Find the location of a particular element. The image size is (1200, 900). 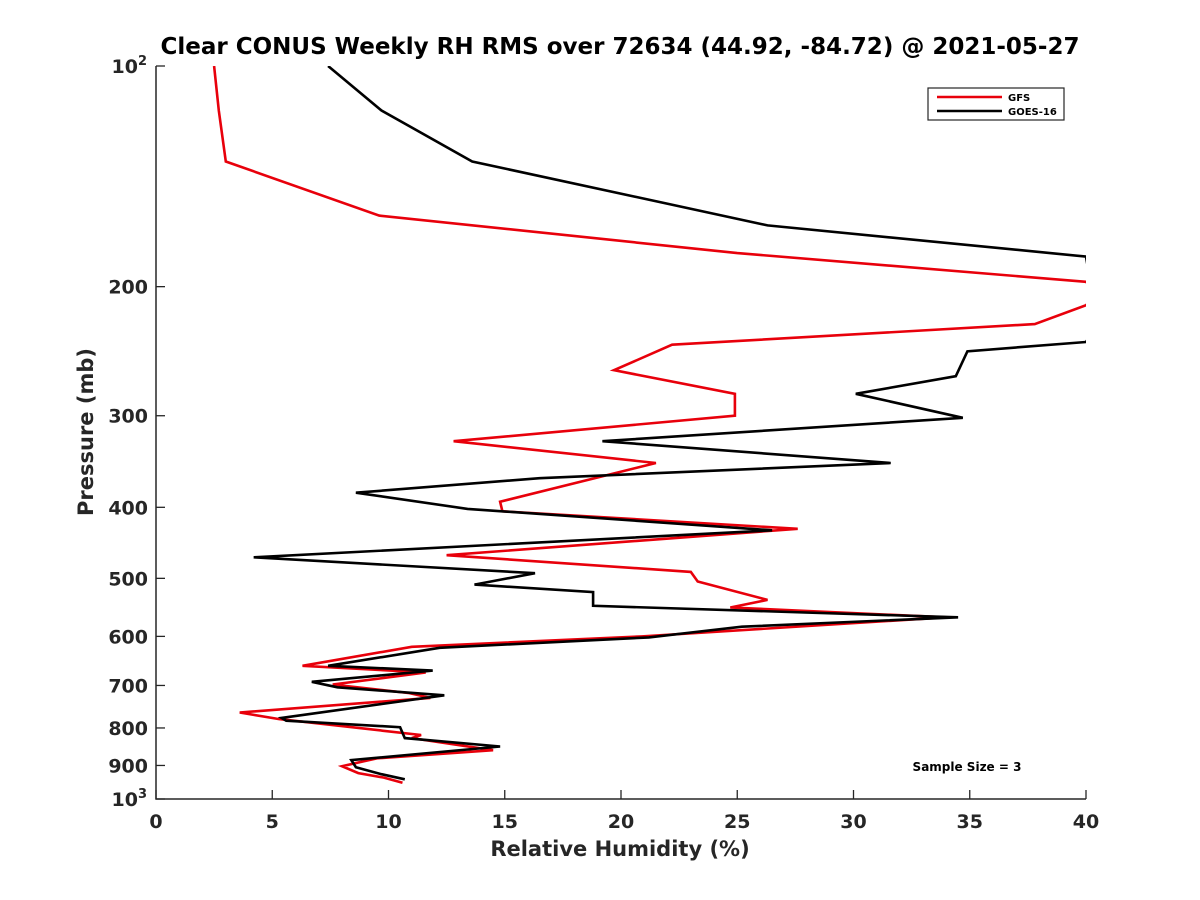

y-tick-label: 800 is located at coordinates (128, 729).